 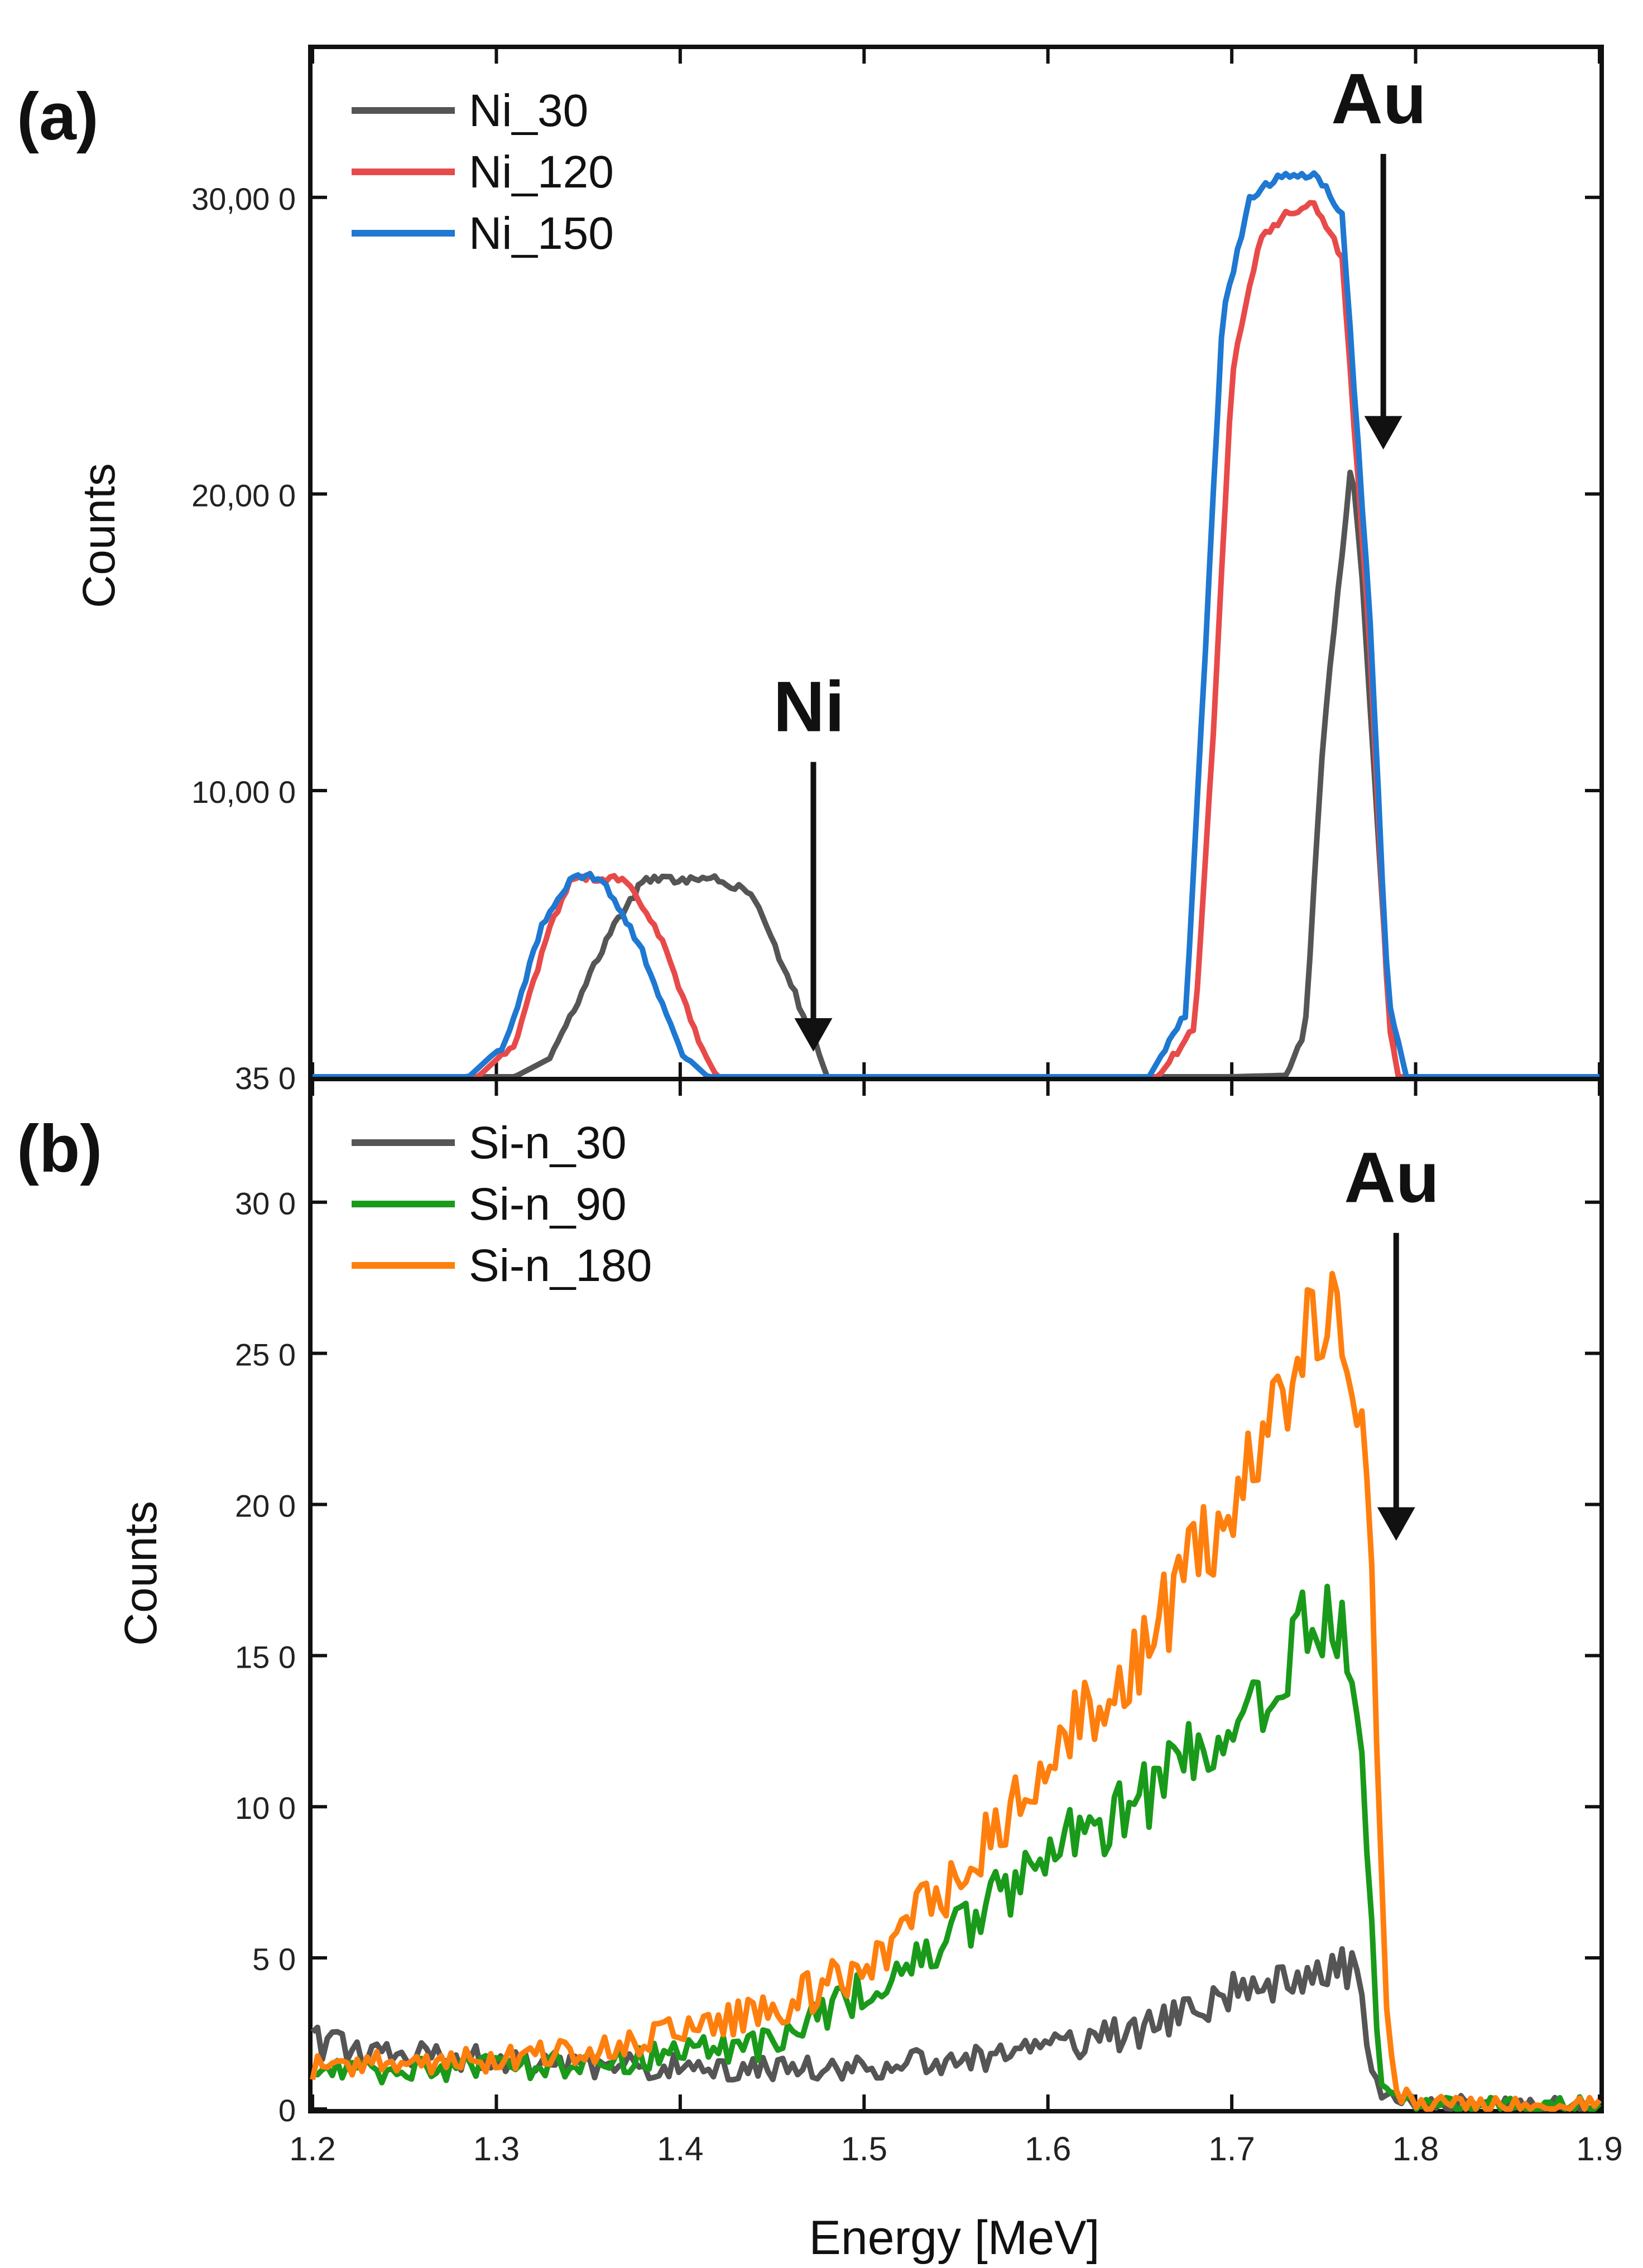 I want to click on panel-a-label: (a), so click(x=58, y=116).